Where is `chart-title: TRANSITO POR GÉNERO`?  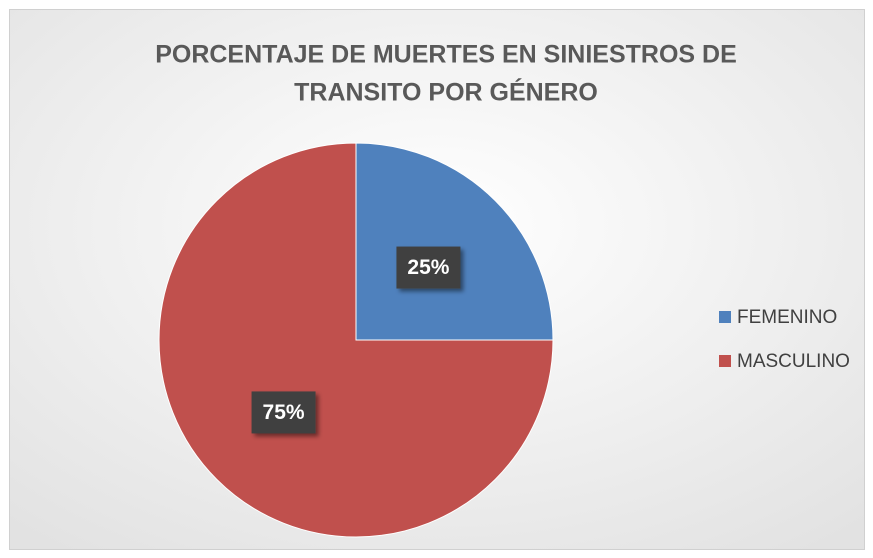
chart-title: TRANSITO POR GÉNERO is located at coordinates (446, 92).